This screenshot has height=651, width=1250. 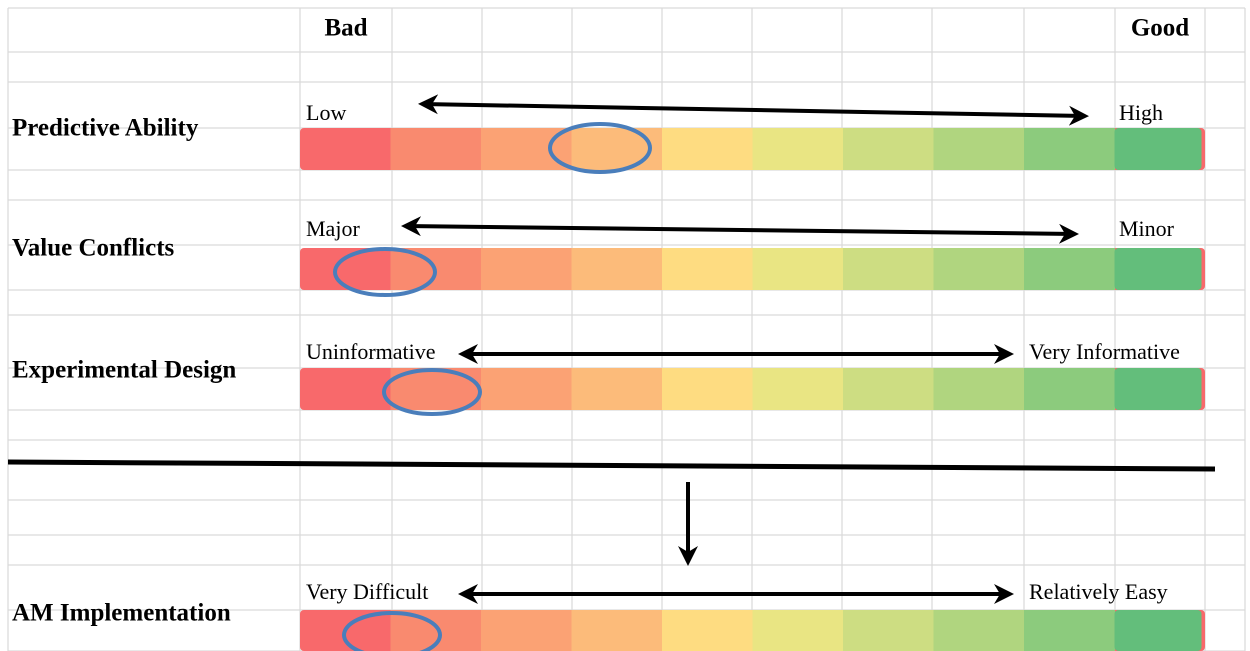 What do you see at coordinates (105, 128) in the screenshot?
I see `row-name: Predictive Ability` at bounding box center [105, 128].